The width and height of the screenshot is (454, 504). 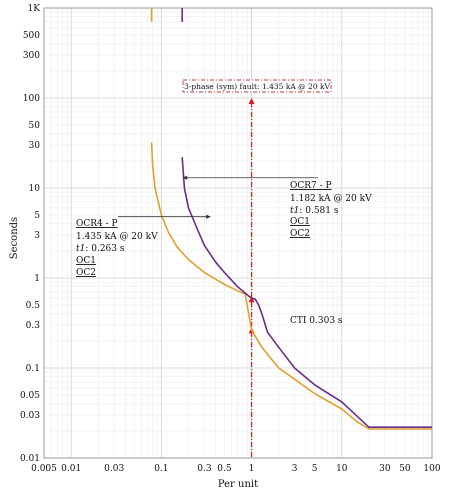 I want to click on fault-marker-ocr7, so click(x=251, y=299).